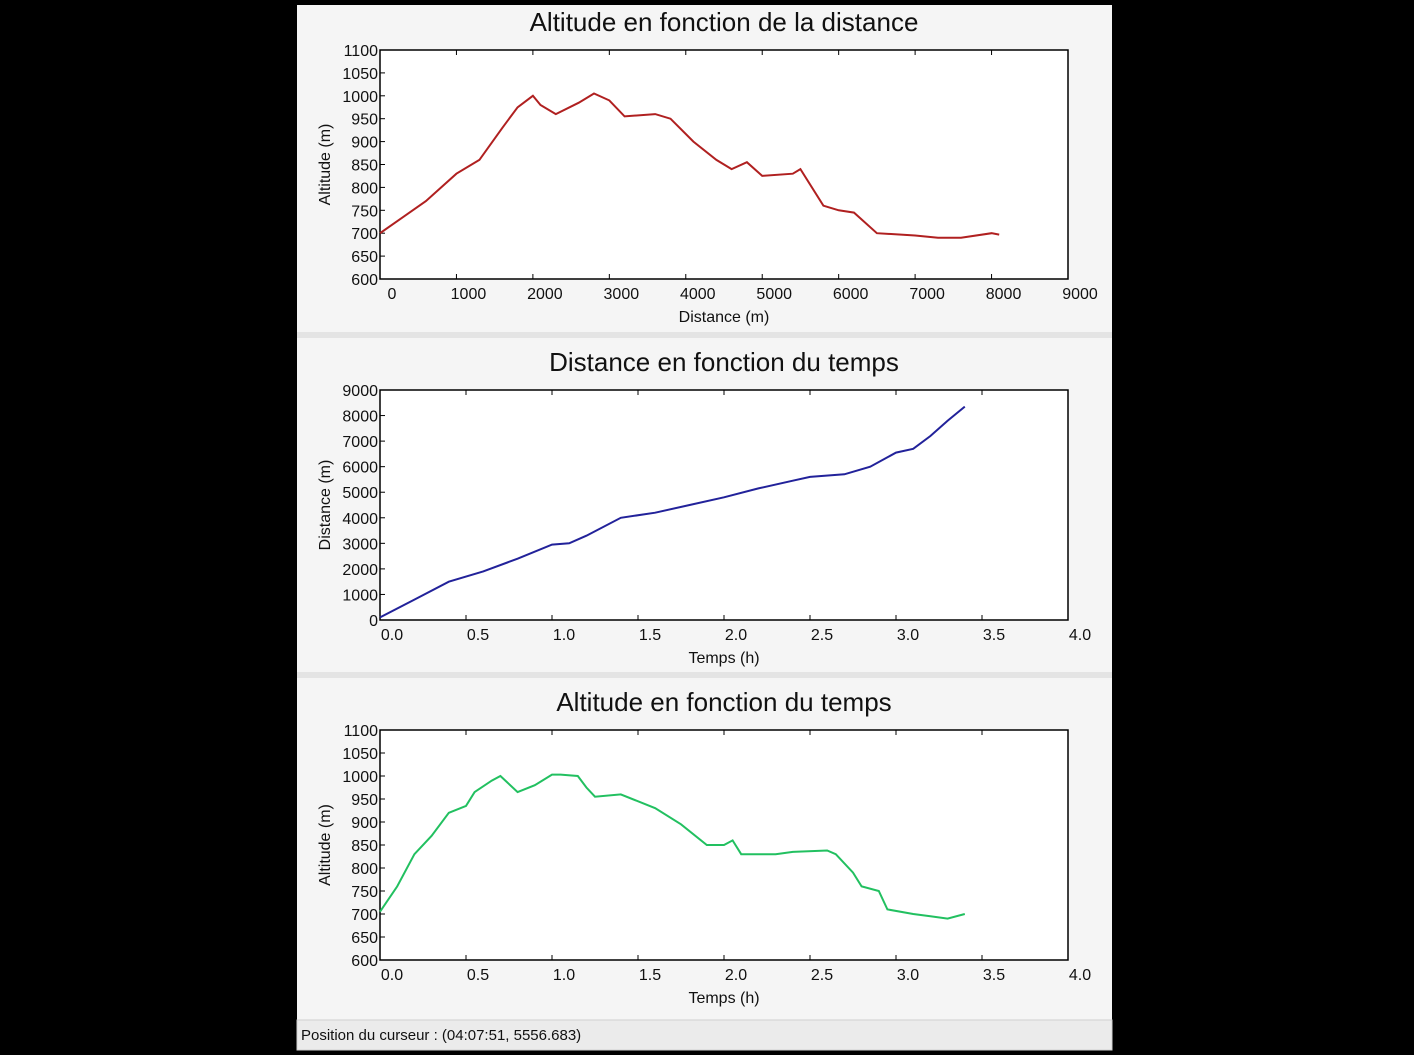 The image size is (1414, 1055). Describe the element at coordinates (704, 1035) in the screenshot. I see `status-bar` at that location.